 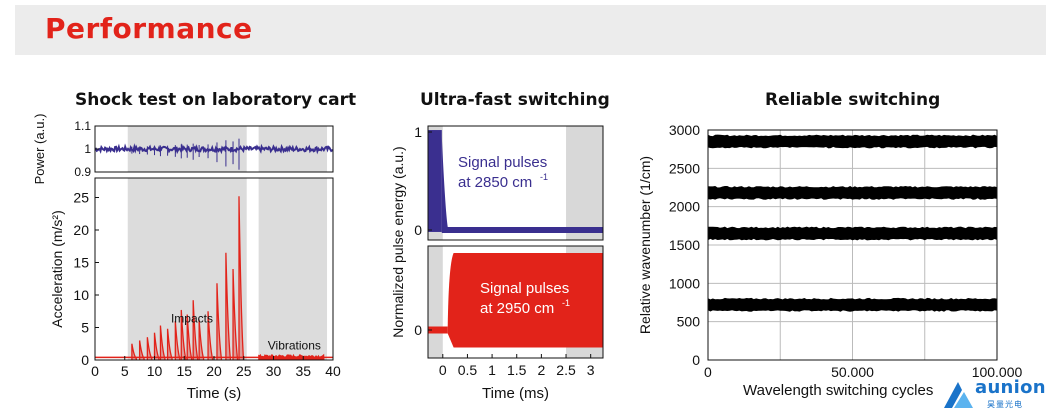 I want to click on y-tick-label: 2500, so click(x=684, y=168).